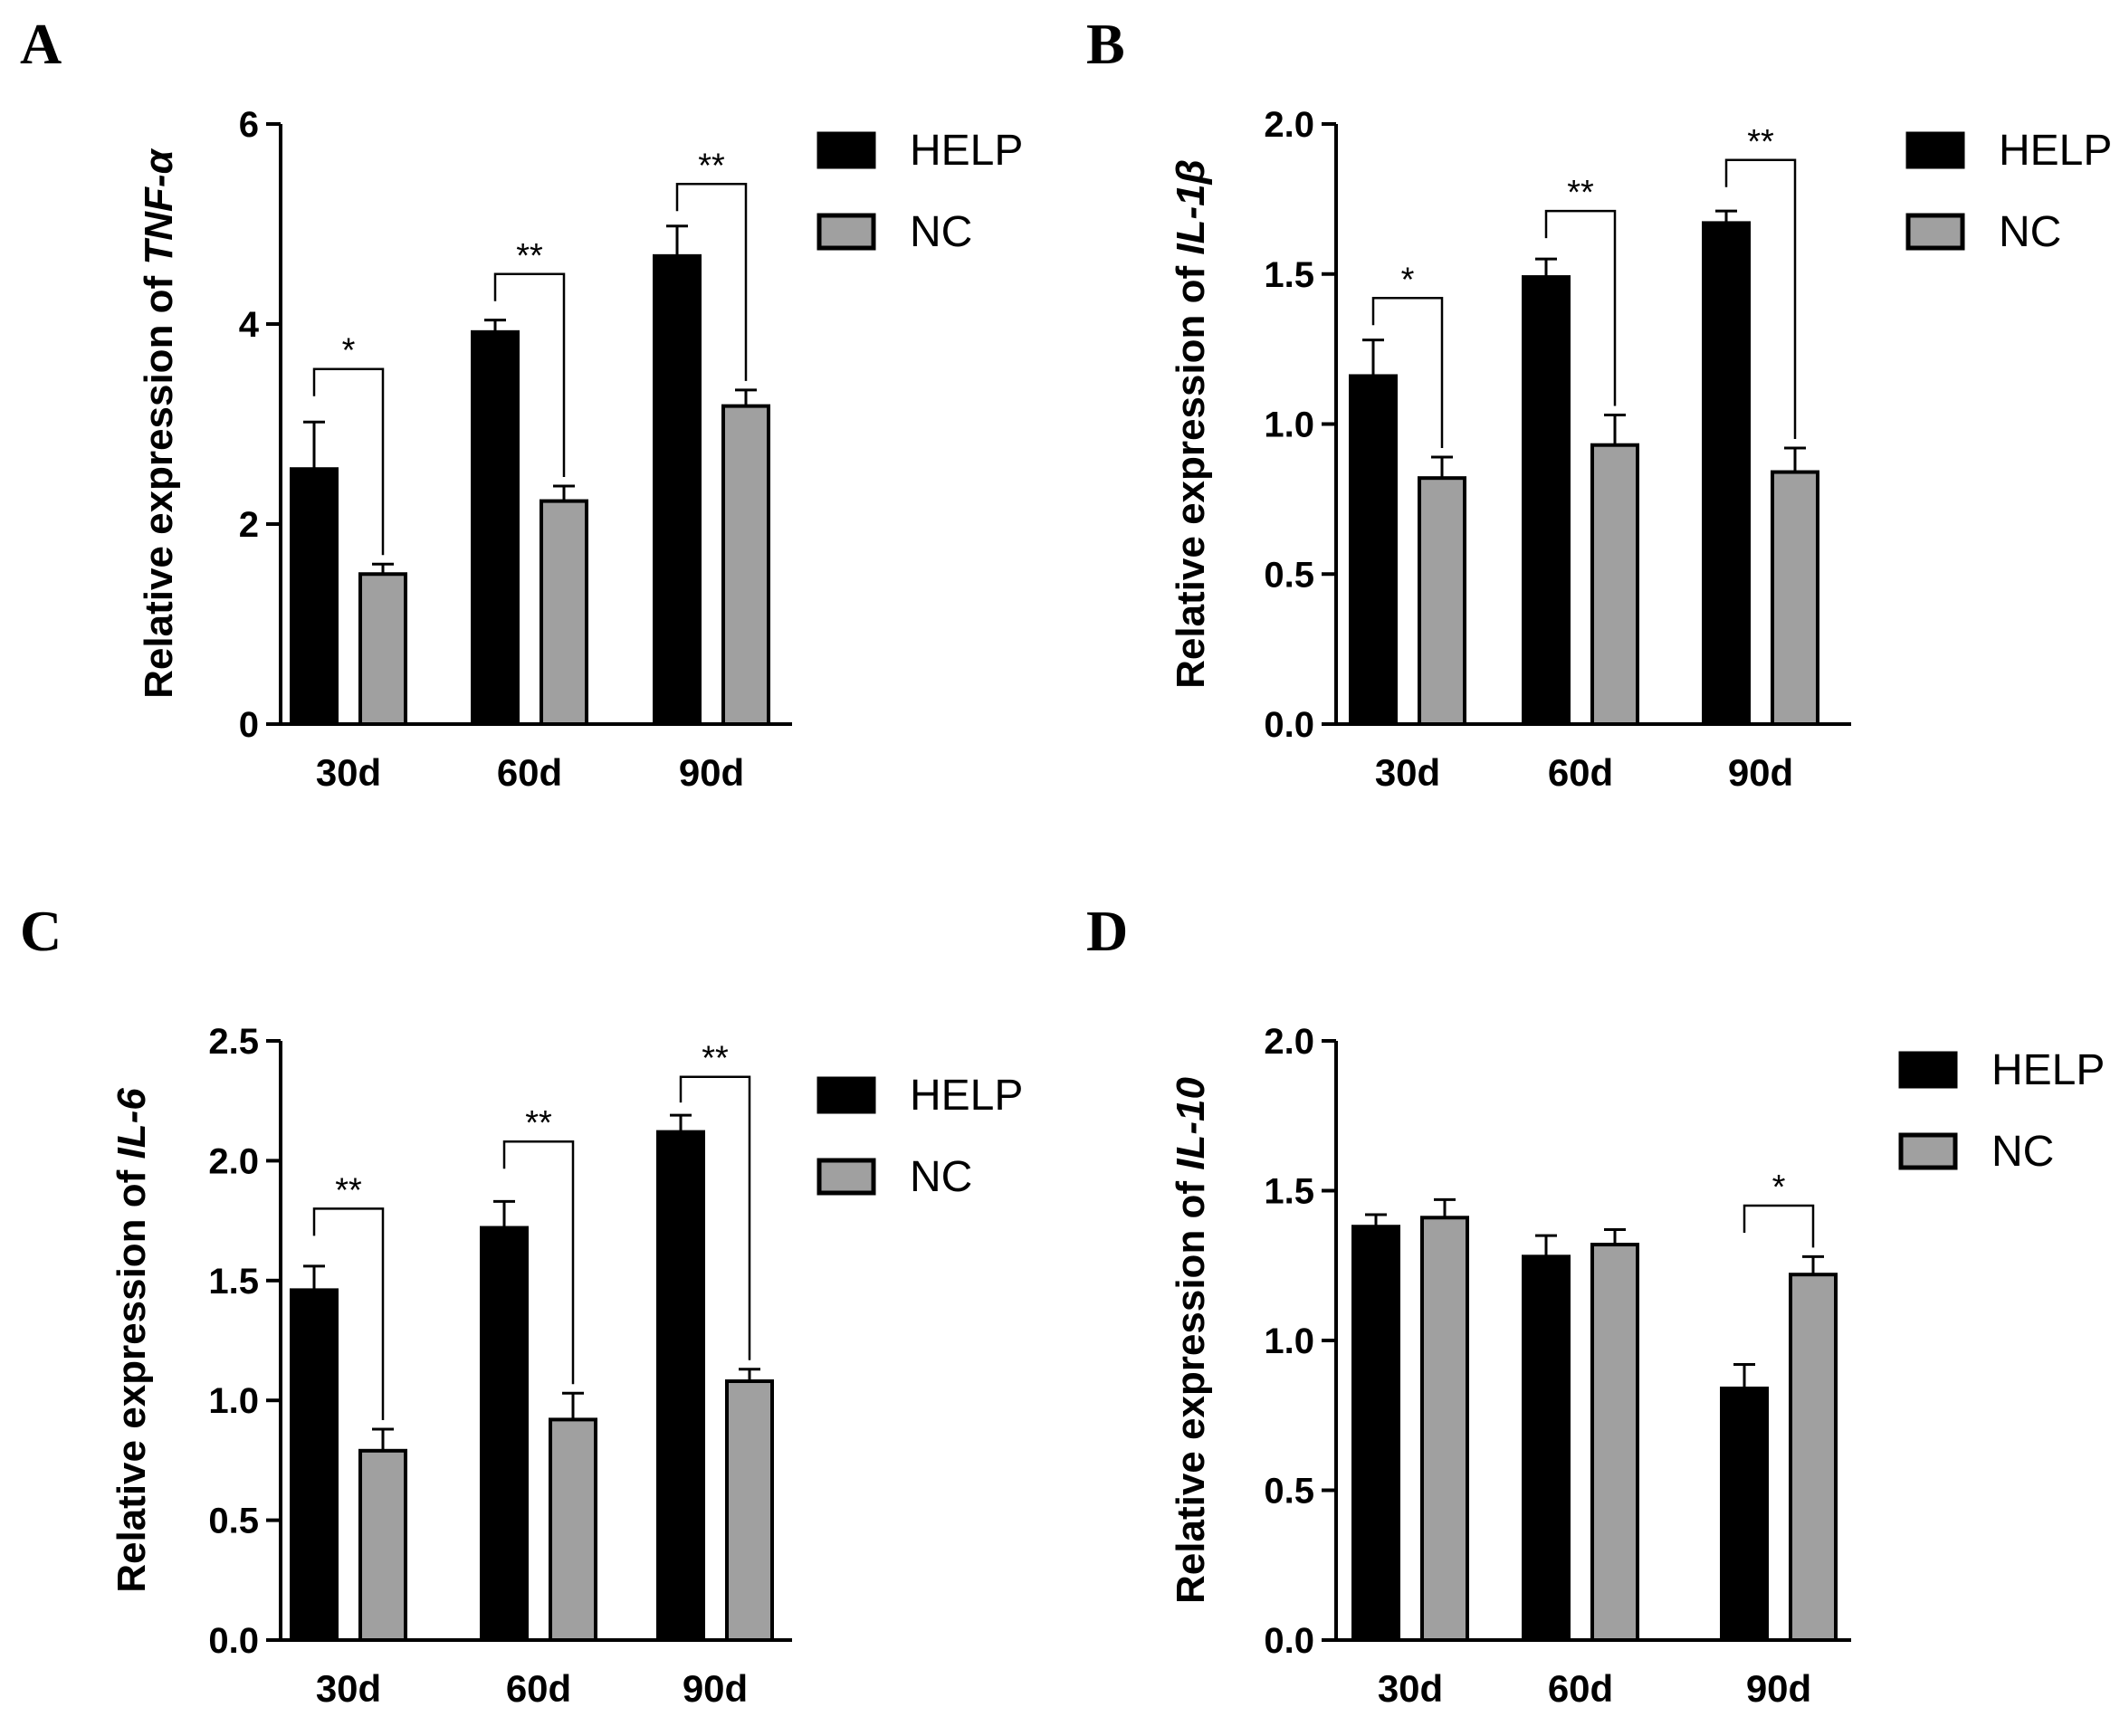 This screenshot has height=1736, width=2120. What do you see at coordinates (41, 931) in the screenshot?
I see `panel-label-c: C` at bounding box center [41, 931].